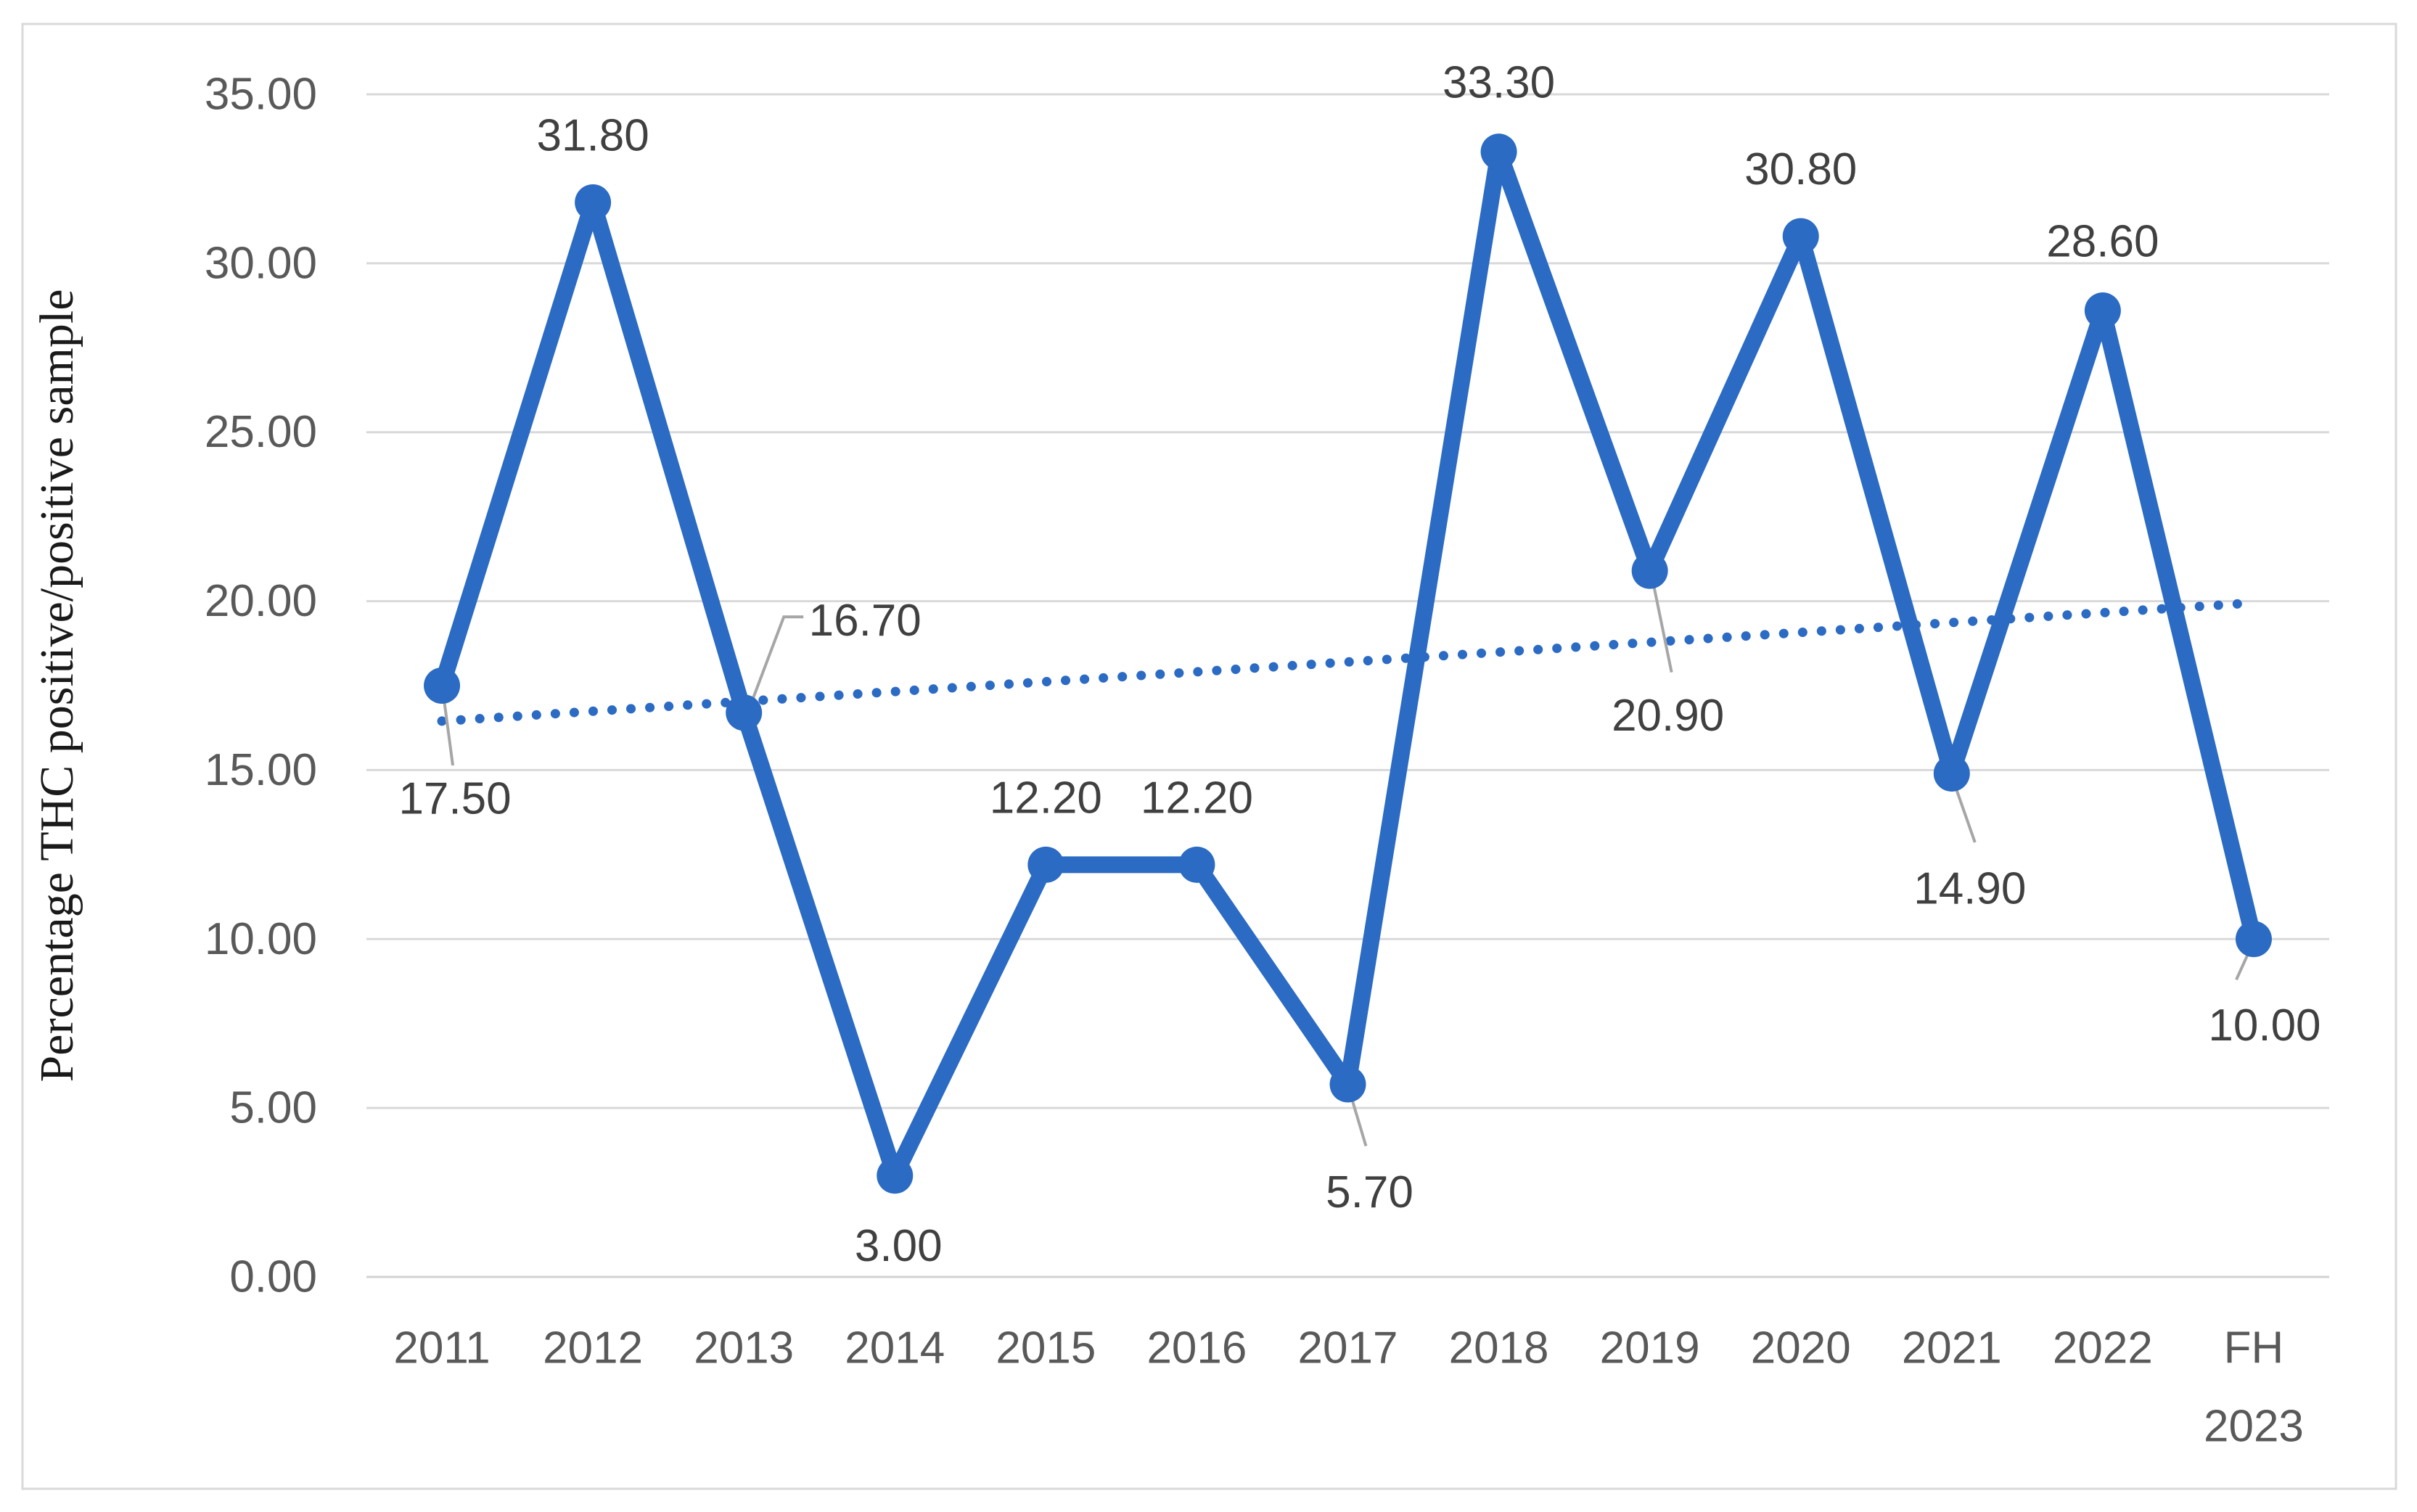  What do you see at coordinates (1801, 236) in the screenshot?
I see `data-point-marker-2020` at bounding box center [1801, 236].